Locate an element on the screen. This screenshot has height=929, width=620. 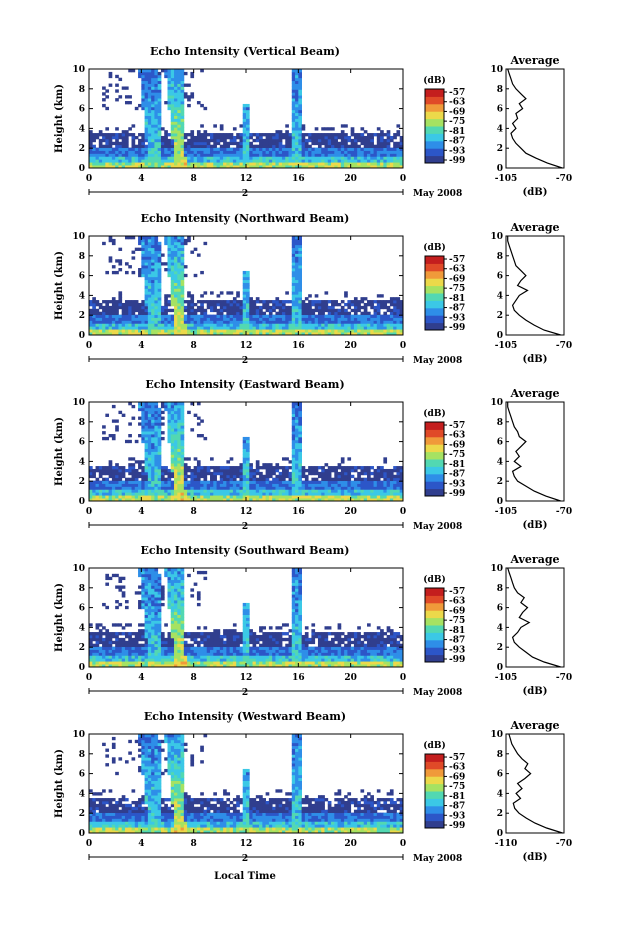
x-tick-label: 0 is located at coordinates (89, 346).